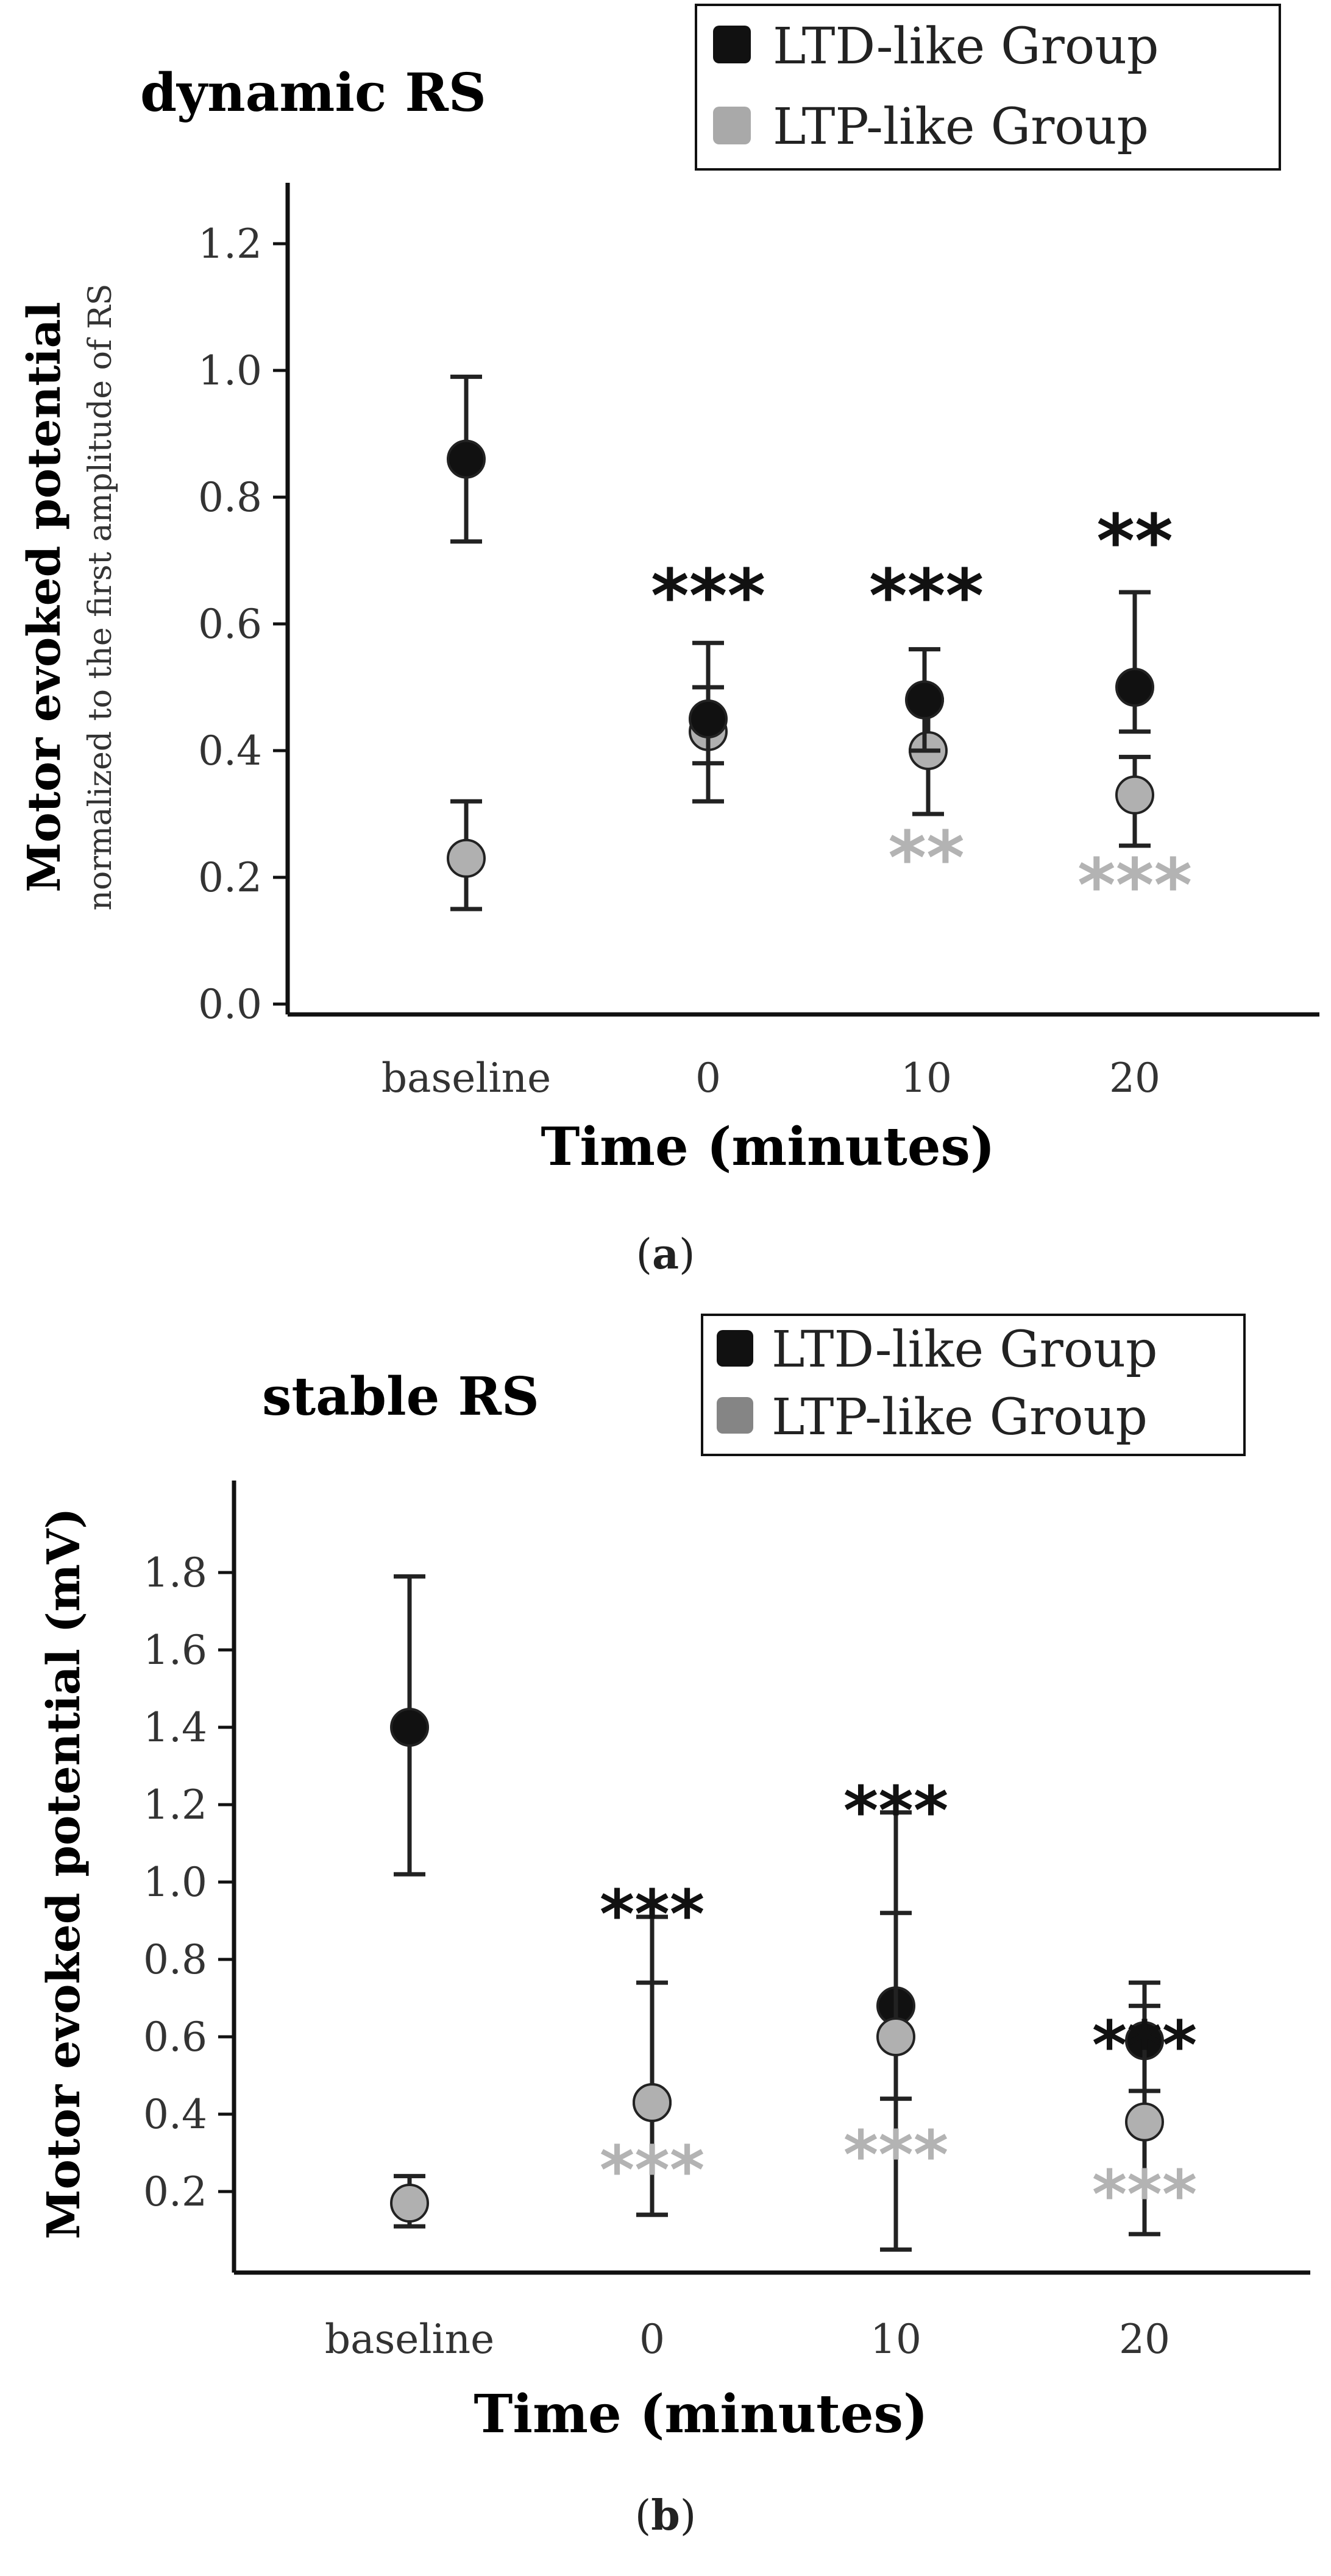 The image size is (1331, 2576). What do you see at coordinates (1134, 886) in the screenshot?
I see `panel-a-ltp-20-significance: ***` at bounding box center [1134, 886].